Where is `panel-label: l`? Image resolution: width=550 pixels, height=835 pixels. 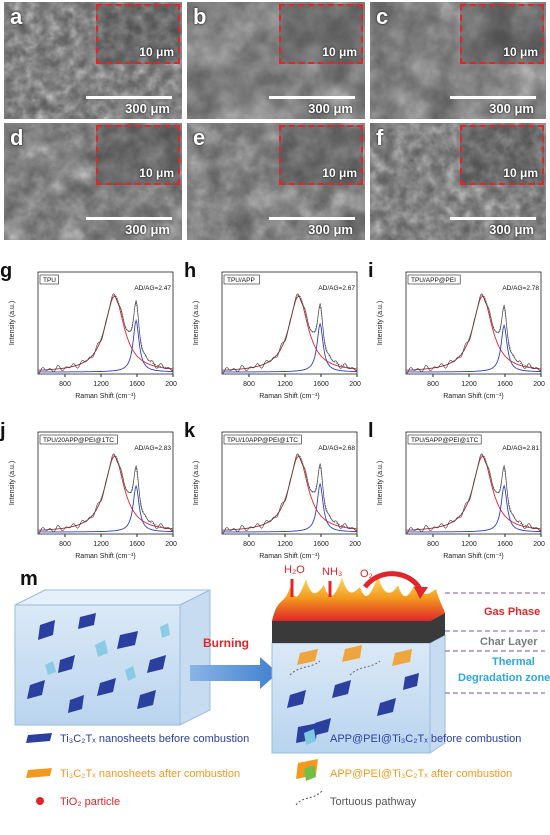
panel-label: l is located at coordinates (371, 431).